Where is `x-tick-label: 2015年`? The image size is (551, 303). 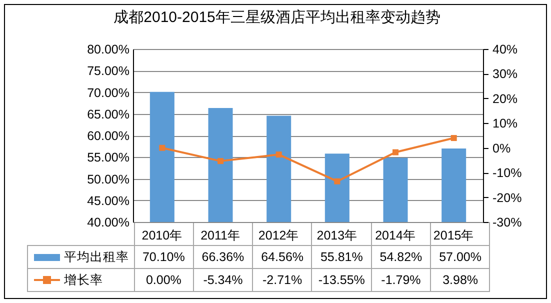
x-tick-label: 2015年 is located at coordinates (453, 235).